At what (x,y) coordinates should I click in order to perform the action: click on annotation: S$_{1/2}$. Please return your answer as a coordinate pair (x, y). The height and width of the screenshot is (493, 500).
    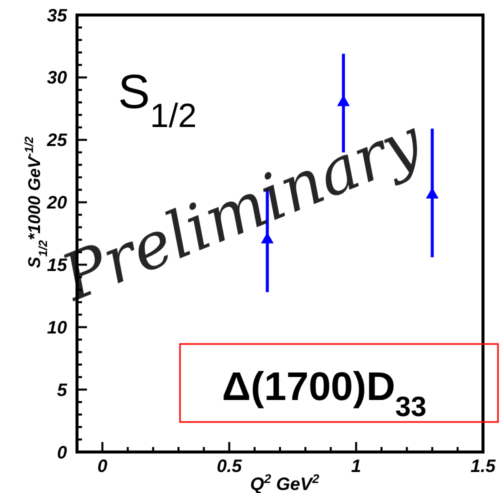
    Looking at the image, I should click on (157, 100).